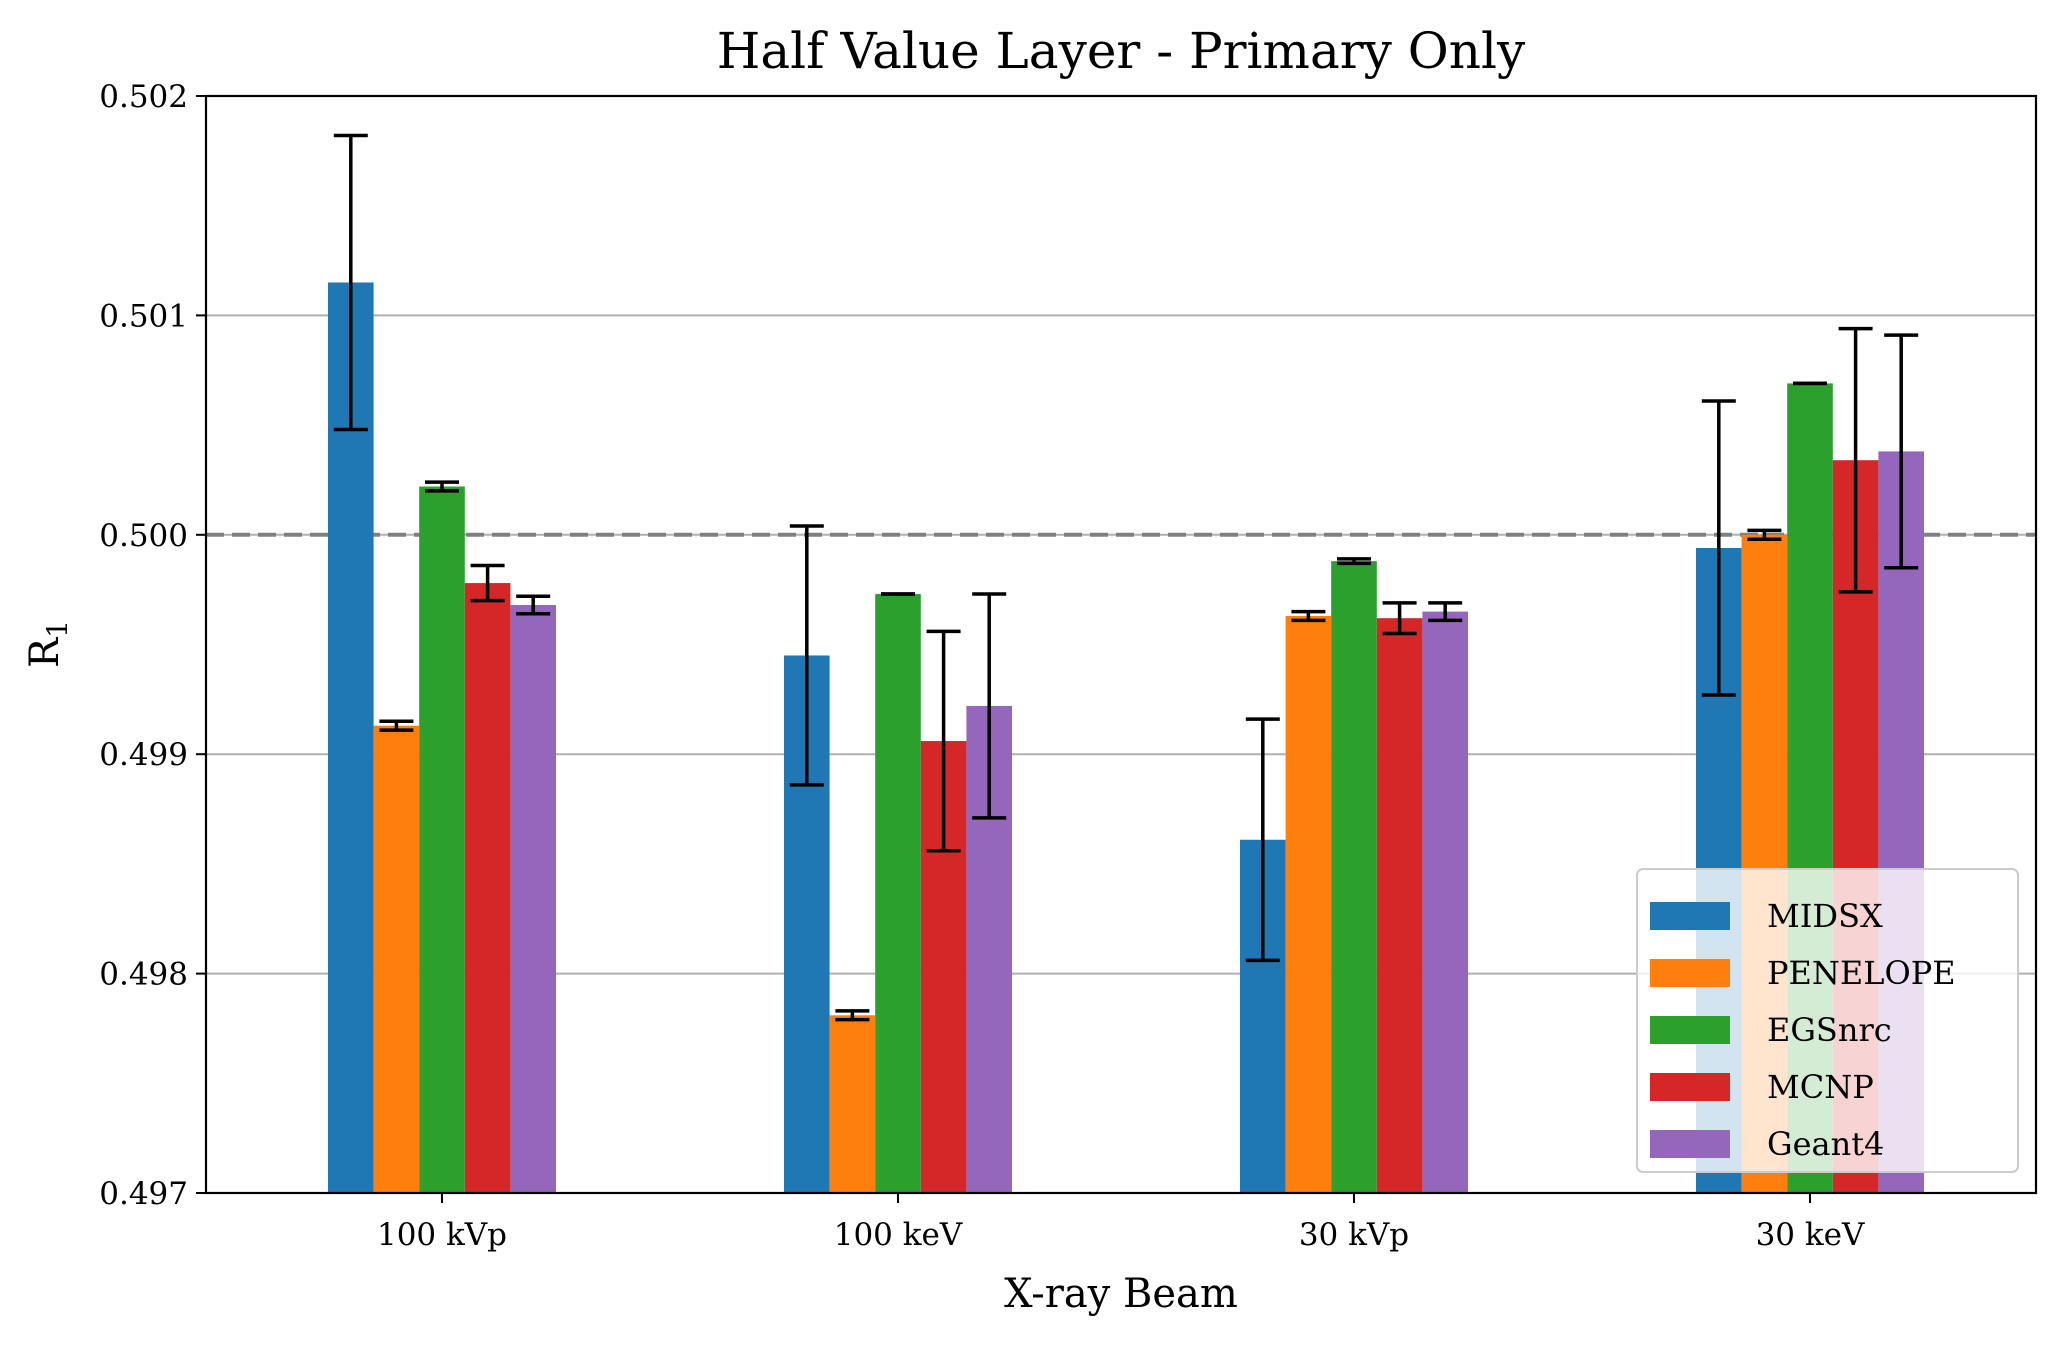  Describe the element at coordinates (1829, 1030) in the screenshot. I see `legend-label: EGSnrc` at that location.